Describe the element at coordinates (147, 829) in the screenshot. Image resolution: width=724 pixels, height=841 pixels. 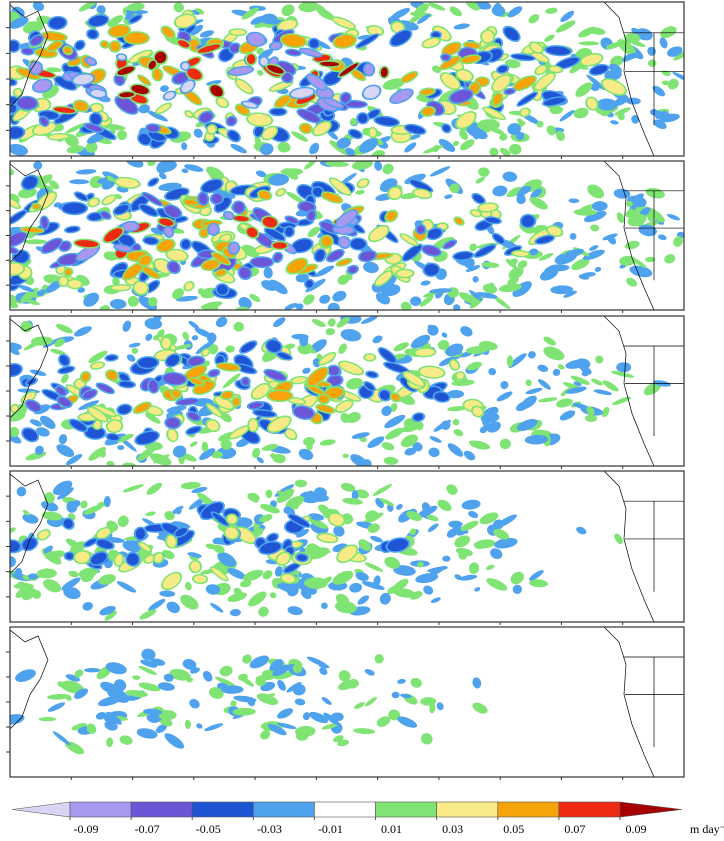
I see `colorbar-label: -0.07` at that location.